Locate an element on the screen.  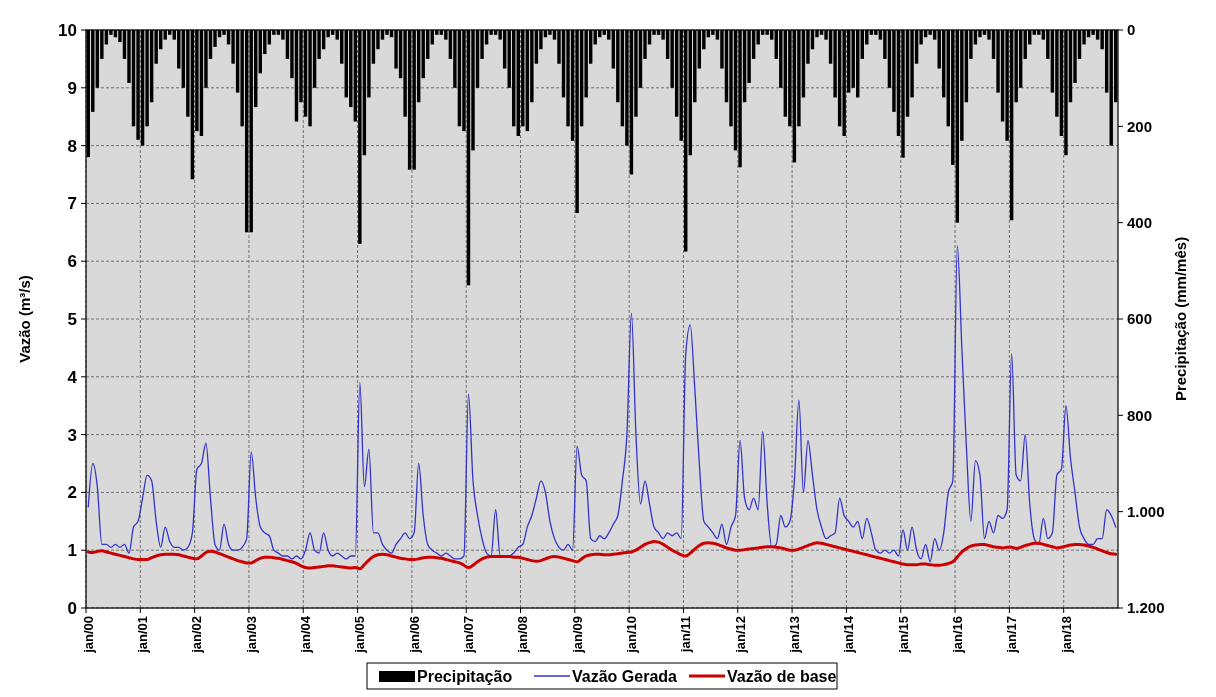
legend-label: Precipitação is located at coordinates (465, 676).